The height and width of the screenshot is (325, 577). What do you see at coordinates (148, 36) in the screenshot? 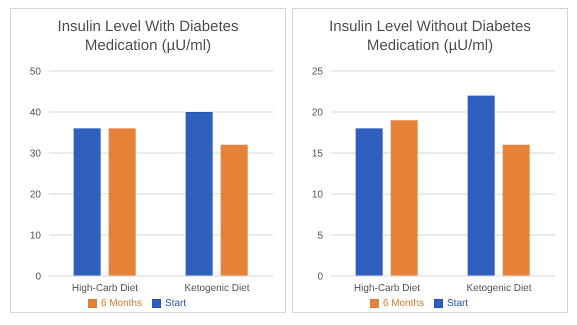
I see `chart-title: Insulin Level With Diabetes Medication (µU/ml)` at bounding box center [148, 36].